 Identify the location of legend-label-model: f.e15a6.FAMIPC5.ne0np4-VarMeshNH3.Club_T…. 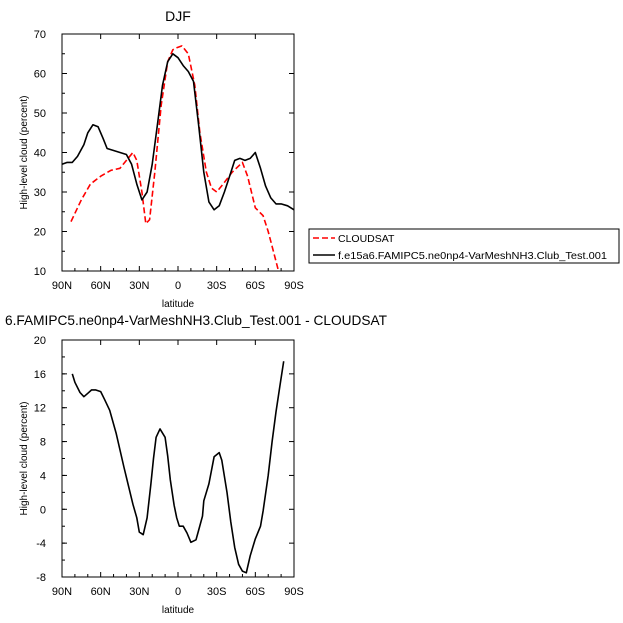
(472, 256).